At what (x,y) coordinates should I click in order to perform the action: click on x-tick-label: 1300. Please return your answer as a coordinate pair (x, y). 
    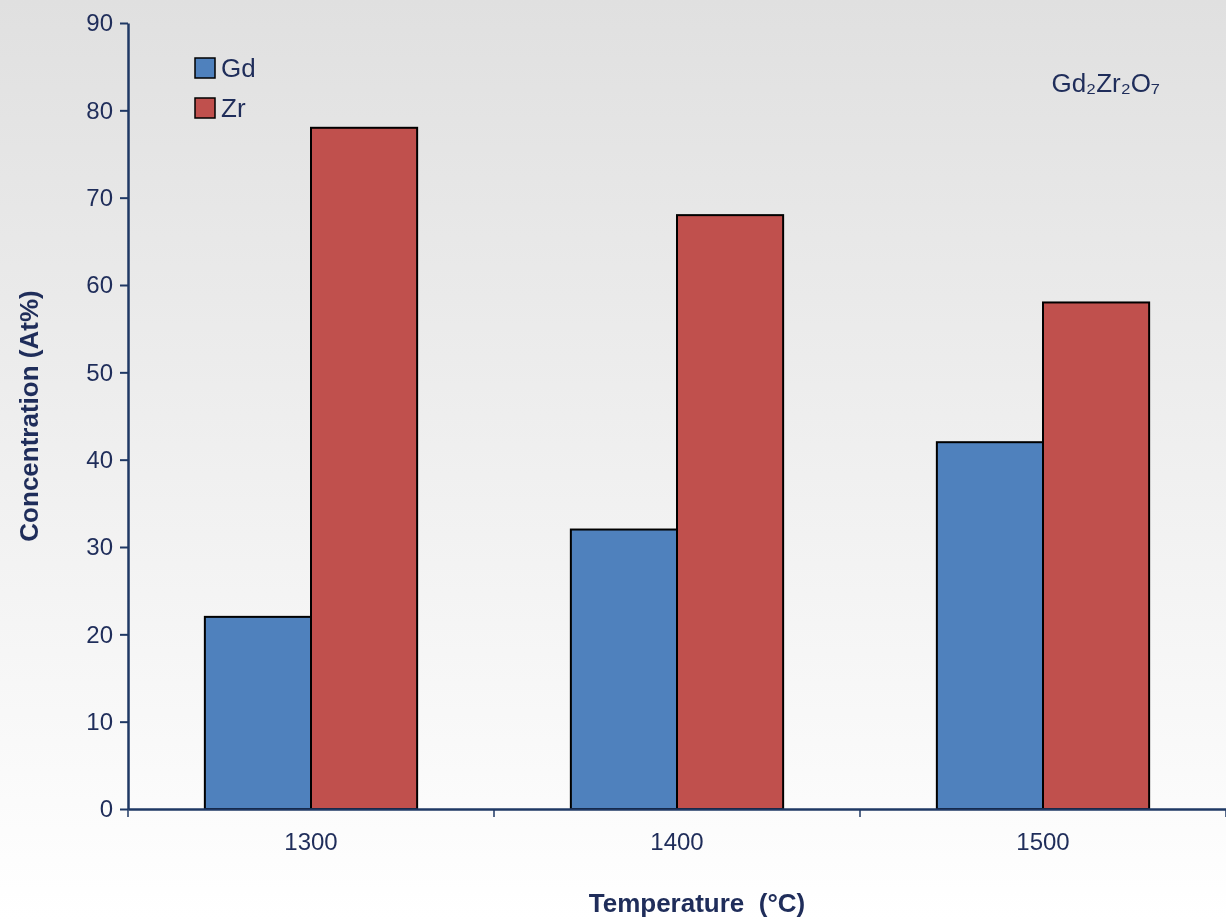
    Looking at the image, I should click on (311, 841).